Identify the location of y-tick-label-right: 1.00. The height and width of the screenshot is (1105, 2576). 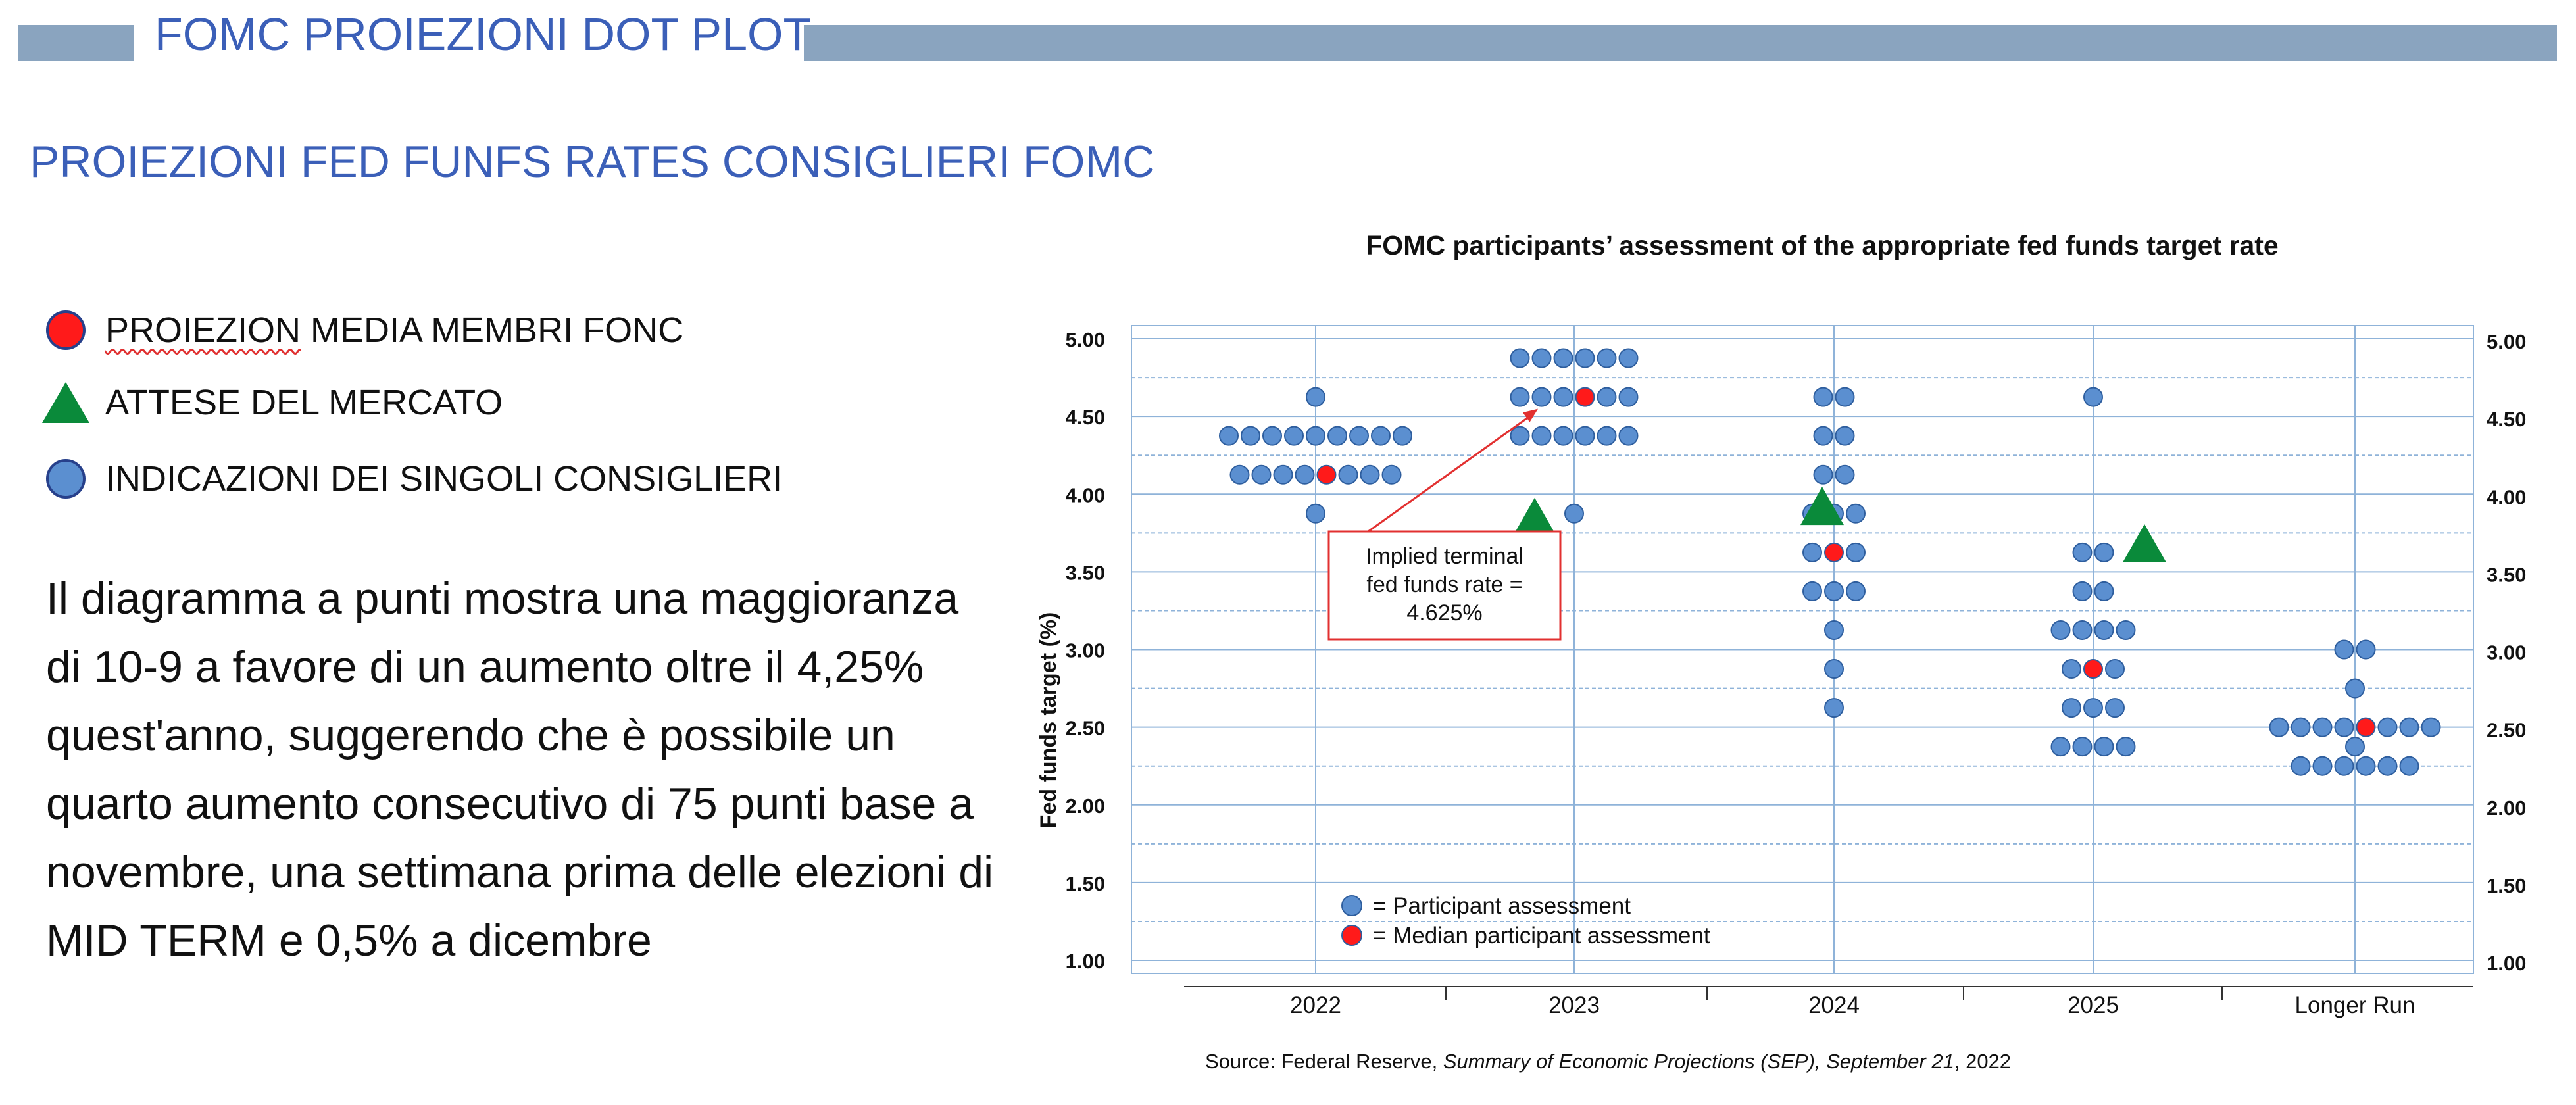
(2506, 963).